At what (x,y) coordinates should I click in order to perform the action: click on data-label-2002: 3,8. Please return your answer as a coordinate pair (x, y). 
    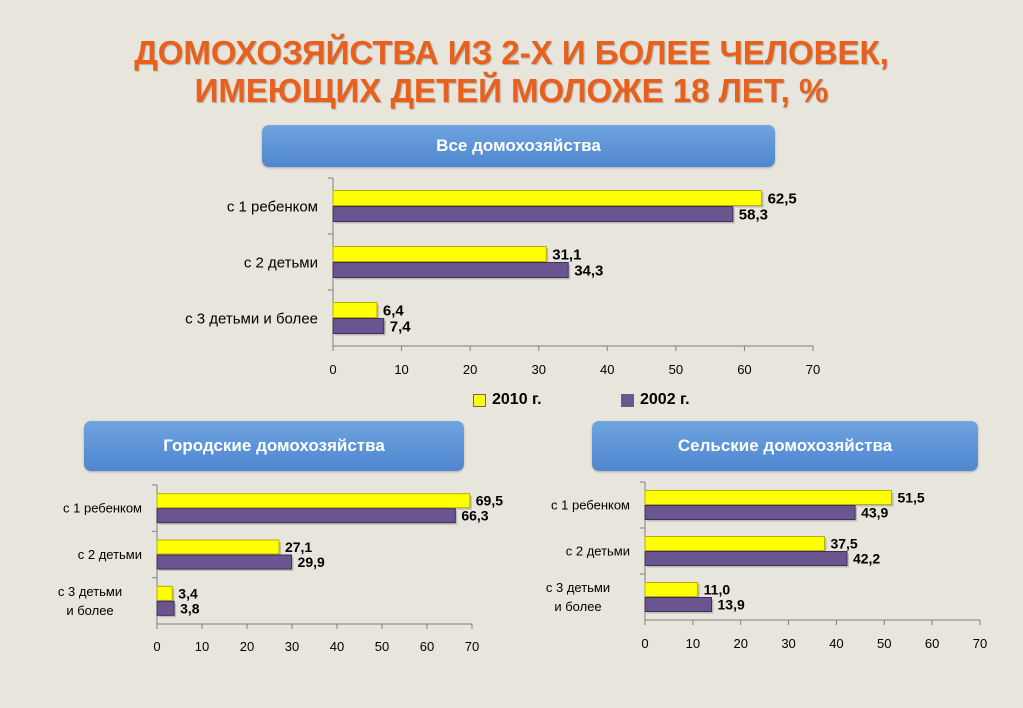
    Looking at the image, I should click on (190, 608).